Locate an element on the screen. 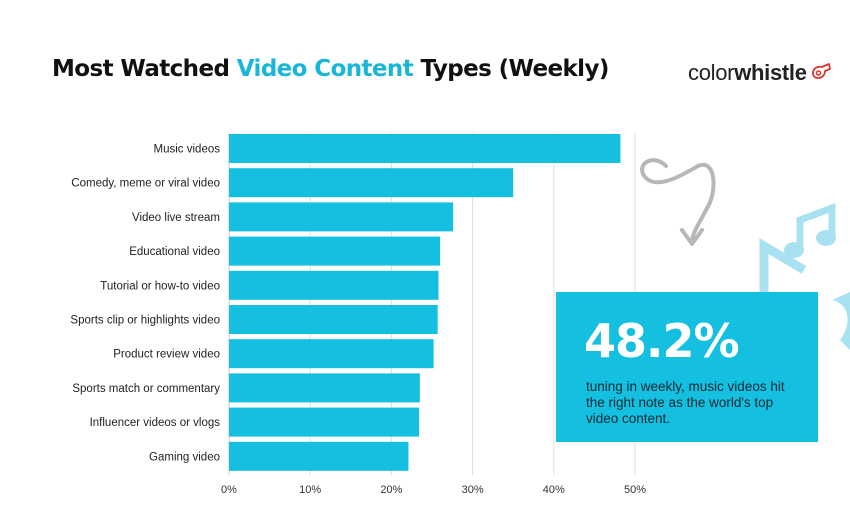 Image resolution: width=850 pixels, height=520 pixels. title-highlight: Video Content is located at coordinates (325, 69).